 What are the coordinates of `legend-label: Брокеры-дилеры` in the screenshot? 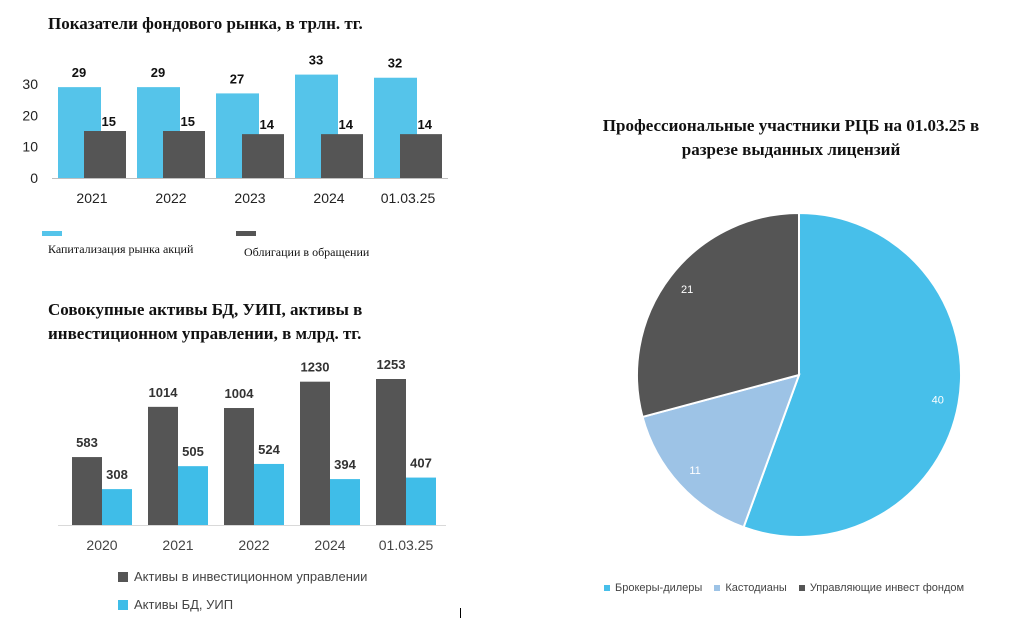 It's located at (659, 588).